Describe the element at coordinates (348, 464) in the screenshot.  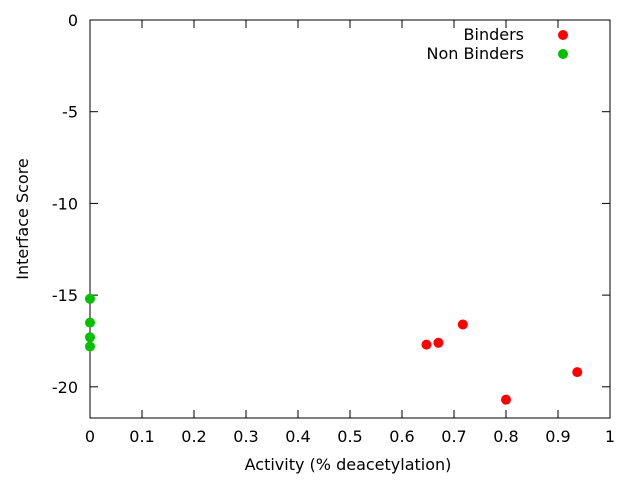
I see `x-axis-label: Activity (% deacetylation)` at that location.